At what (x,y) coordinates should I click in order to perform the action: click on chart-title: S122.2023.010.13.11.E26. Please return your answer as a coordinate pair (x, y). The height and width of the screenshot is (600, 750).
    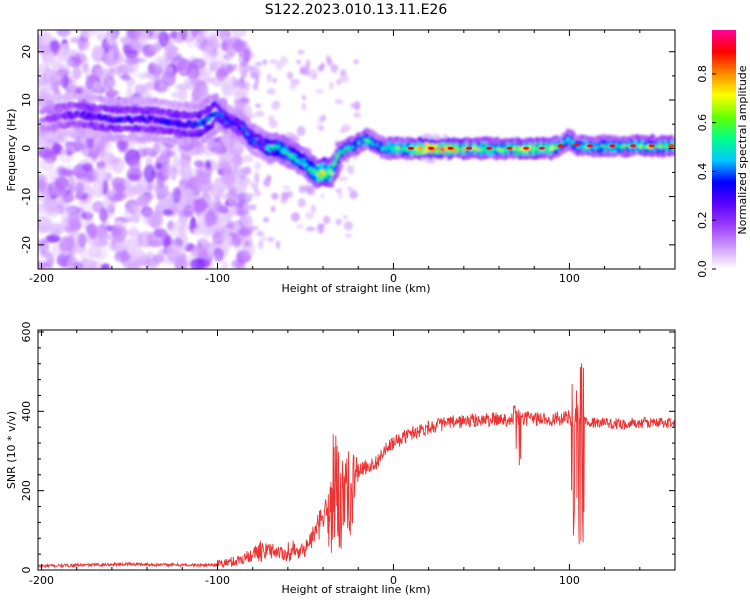
    Looking at the image, I should click on (356, 10).